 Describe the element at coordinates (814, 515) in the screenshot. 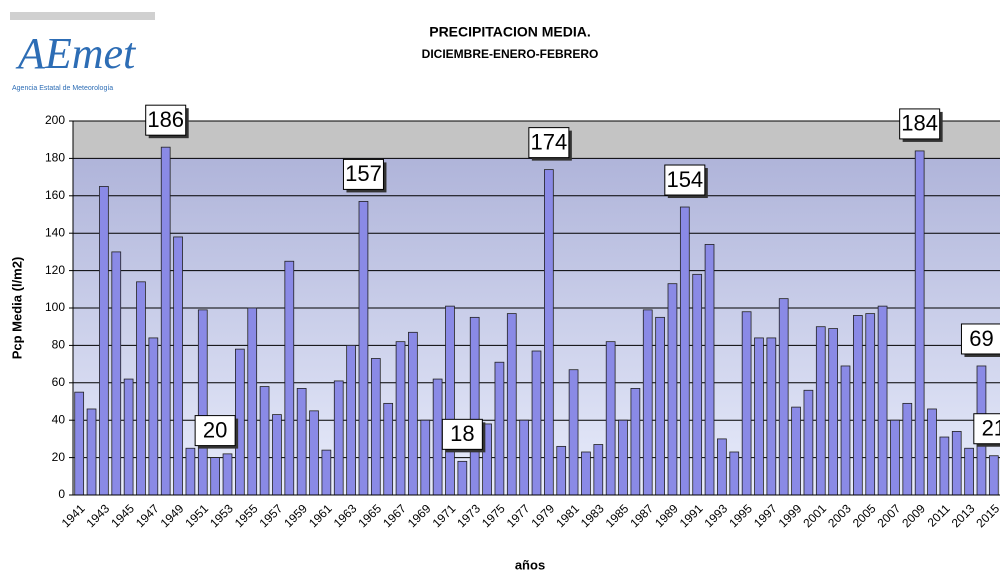

I see `x-tick-label: 2001` at that location.